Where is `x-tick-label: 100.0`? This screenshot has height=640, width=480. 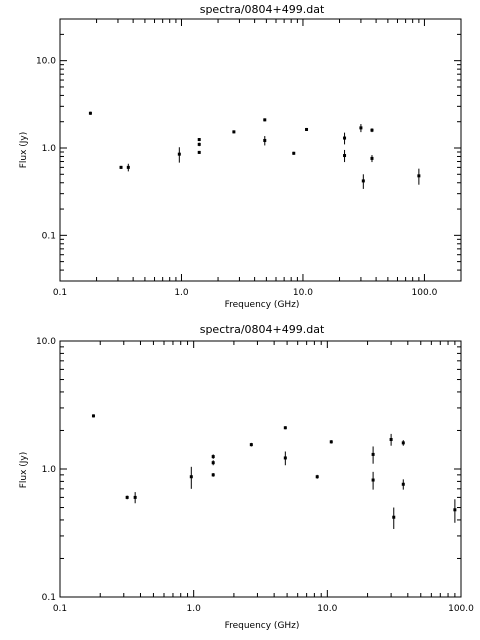
x-tick-label: 100.0 is located at coordinates (425, 293).